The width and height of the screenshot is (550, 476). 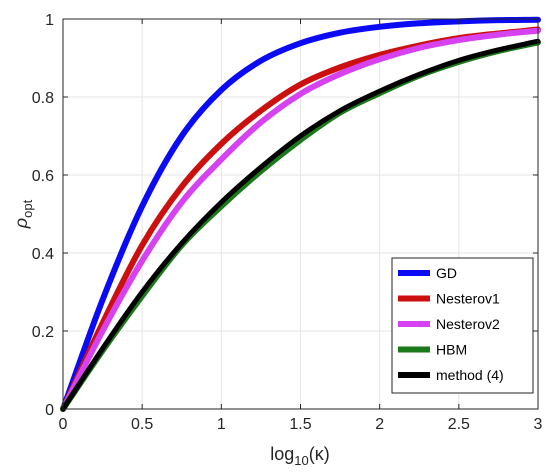 I want to click on y-axis-label: ρopt, so click(x=23, y=214).